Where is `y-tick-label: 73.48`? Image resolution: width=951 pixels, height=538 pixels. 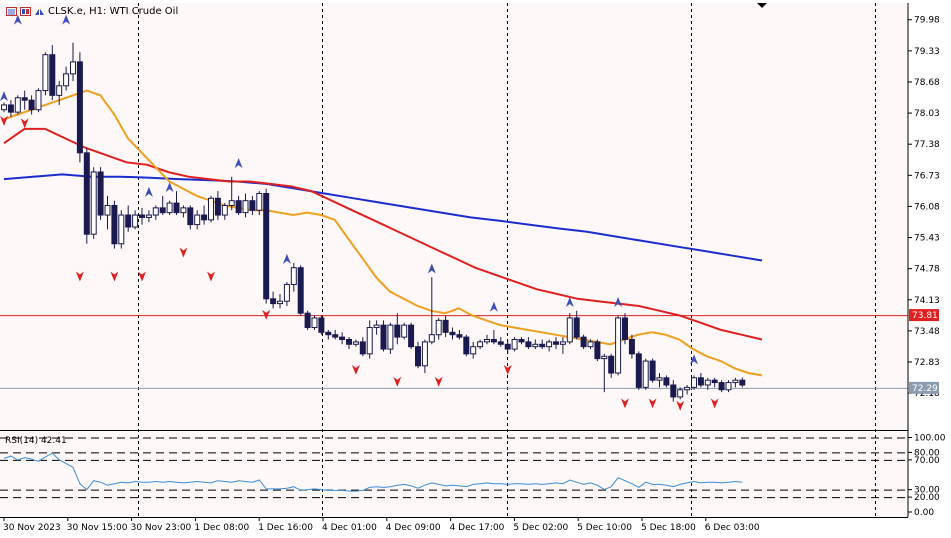 y-tick-label: 73.48 is located at coordinates (927, 332).